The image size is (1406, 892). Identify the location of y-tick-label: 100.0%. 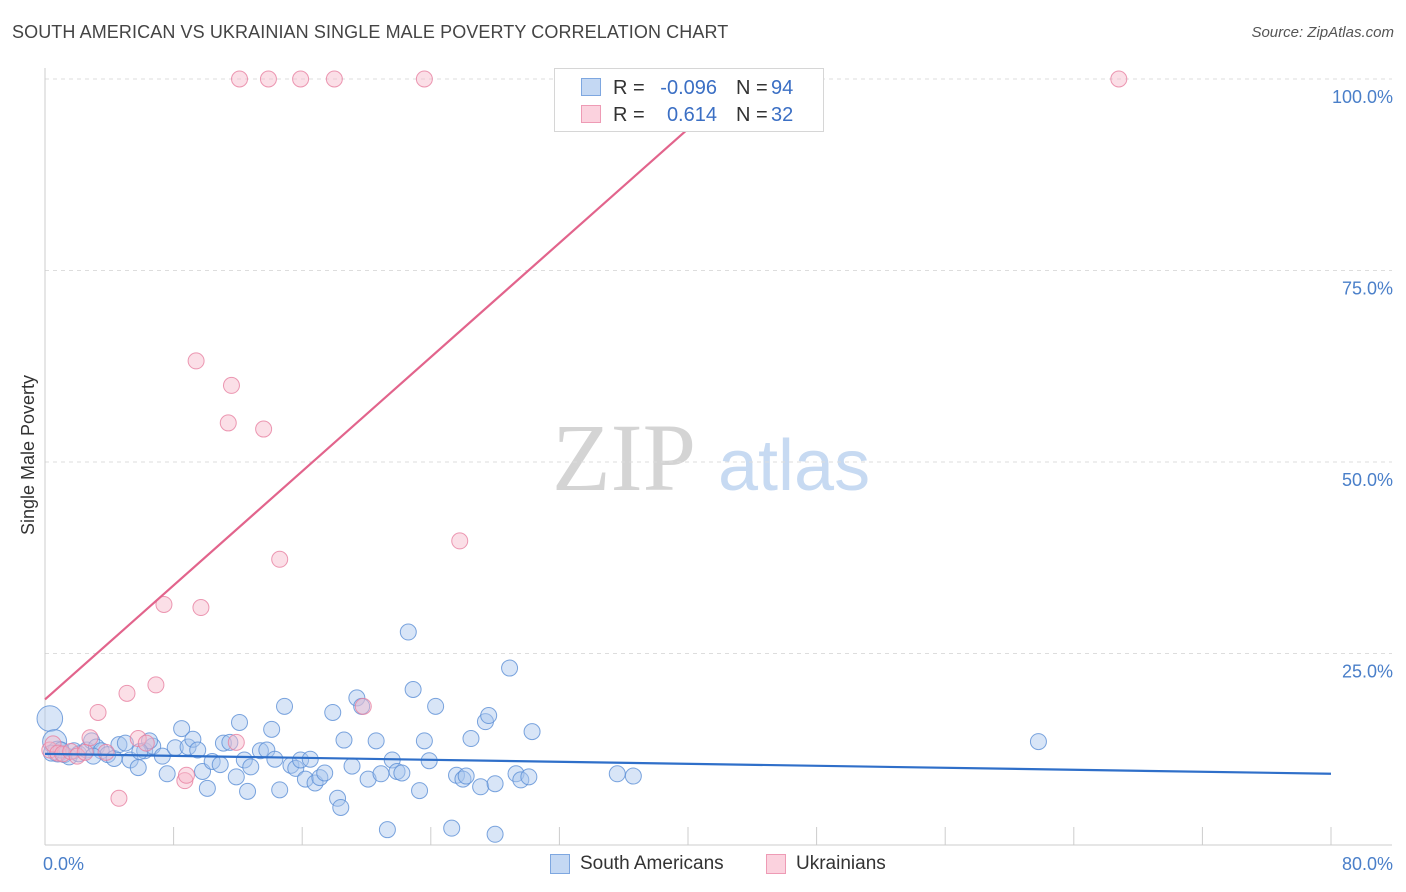
(1362, 97).